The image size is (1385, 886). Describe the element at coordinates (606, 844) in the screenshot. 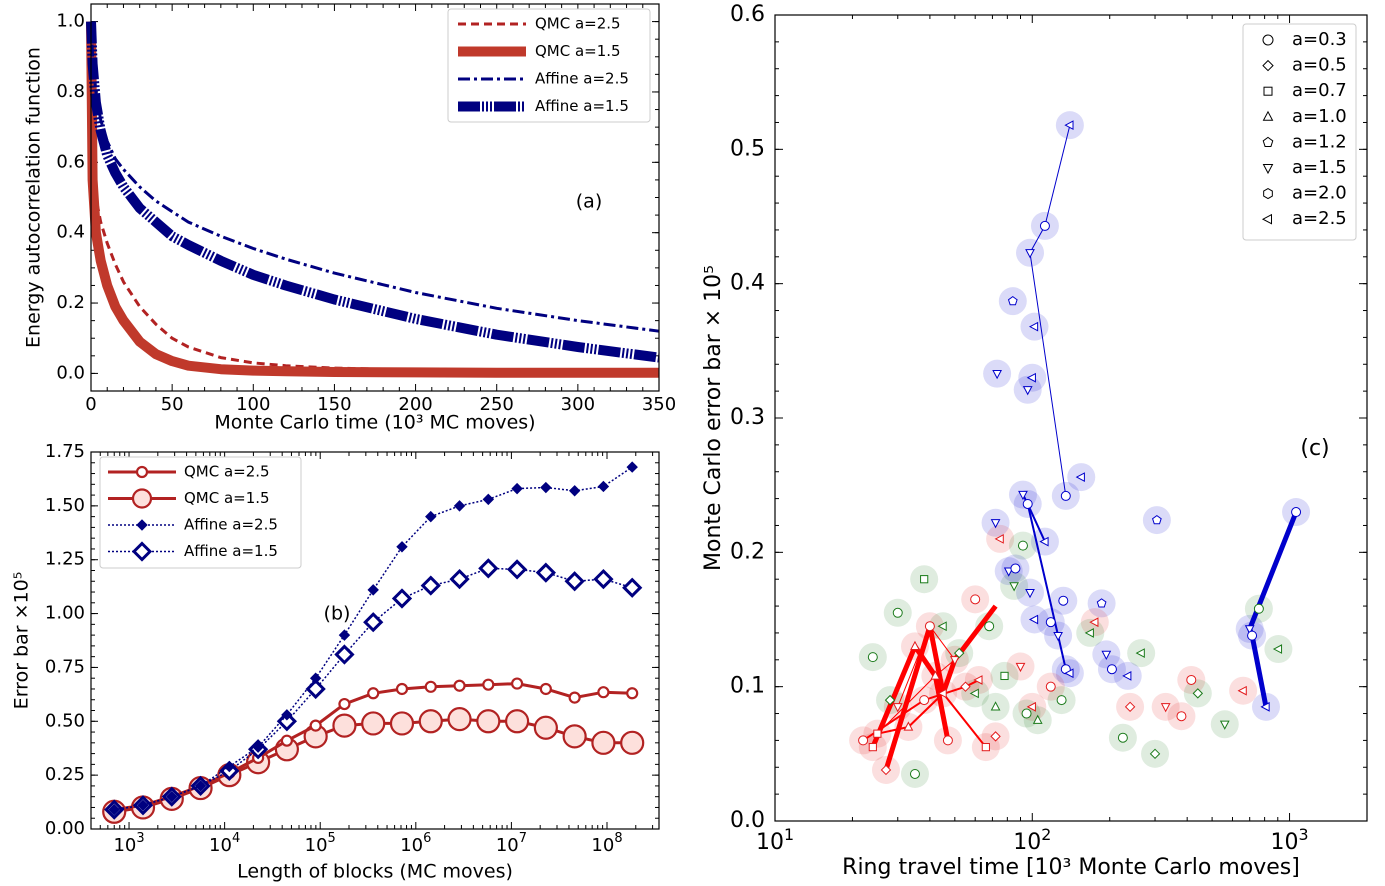

I see `x-tick-label: 108` at that location.